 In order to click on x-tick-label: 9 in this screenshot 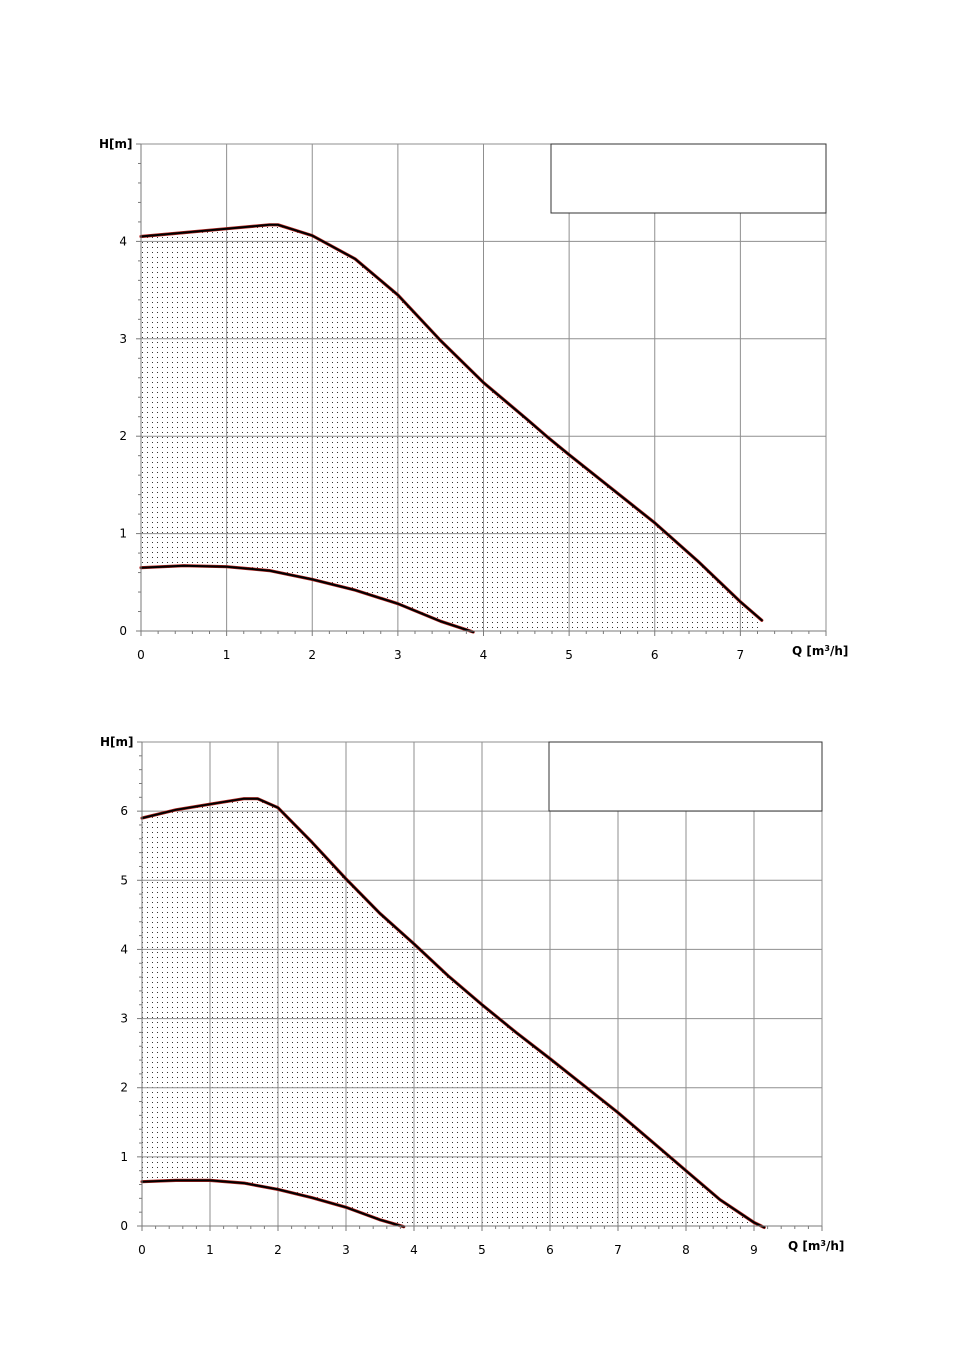, I will do `click(754, 1250)`.